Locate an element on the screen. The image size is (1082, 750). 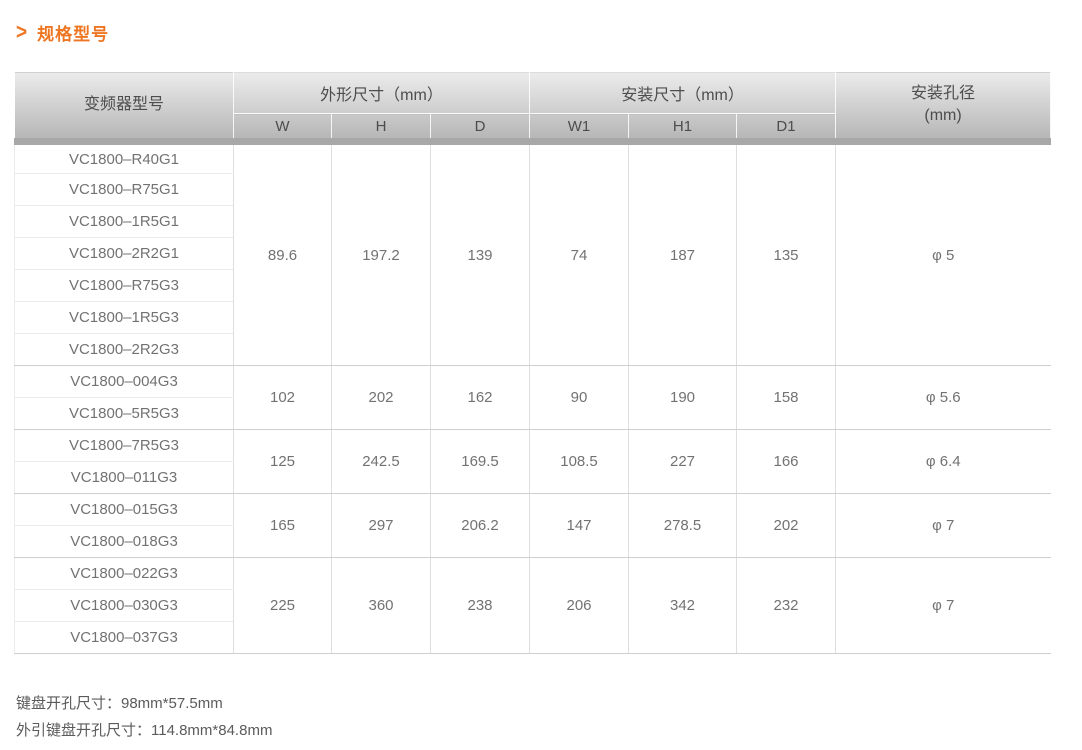
table-row: VC1800–5R5G3 is located at coordinates (532, 413).